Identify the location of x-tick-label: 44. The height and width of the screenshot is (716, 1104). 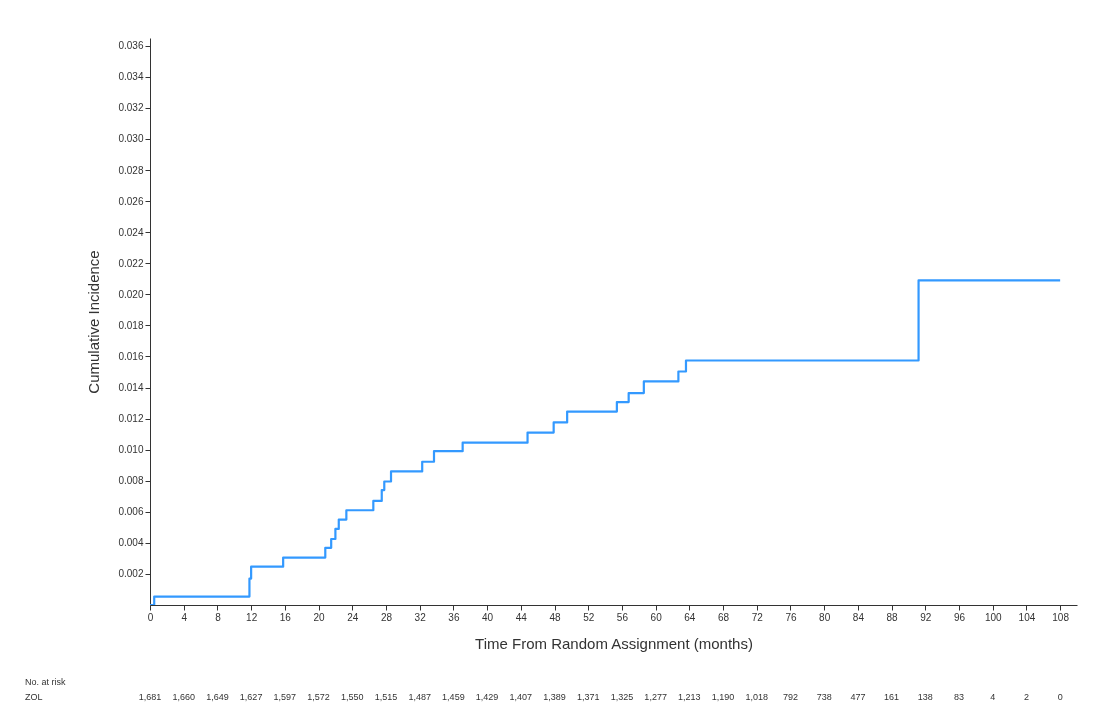
(521, 617).